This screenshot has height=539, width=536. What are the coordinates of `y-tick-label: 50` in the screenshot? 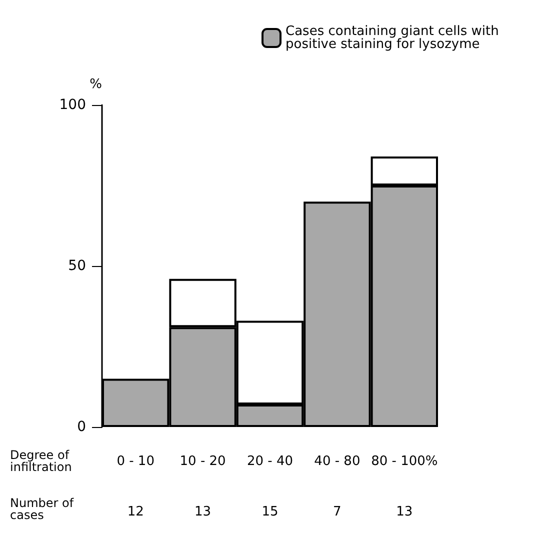 It's located at (77, 266).